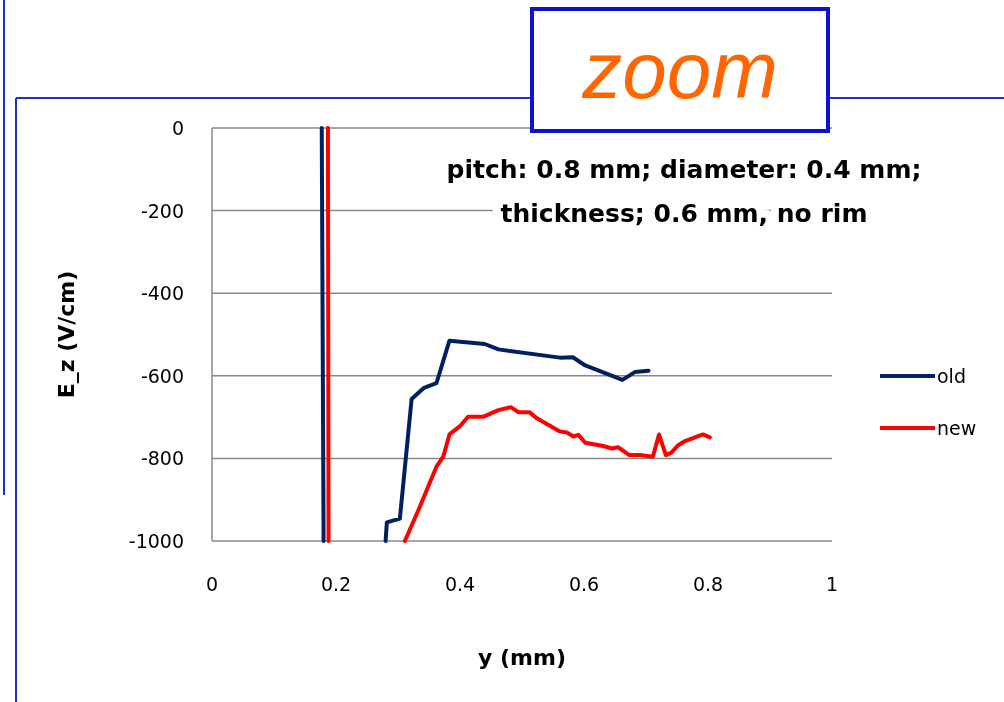  What do you see at coordinates (162, 293) in the screenshot?
I see `y-tick-label: -400` at bounding box center [162, 293].